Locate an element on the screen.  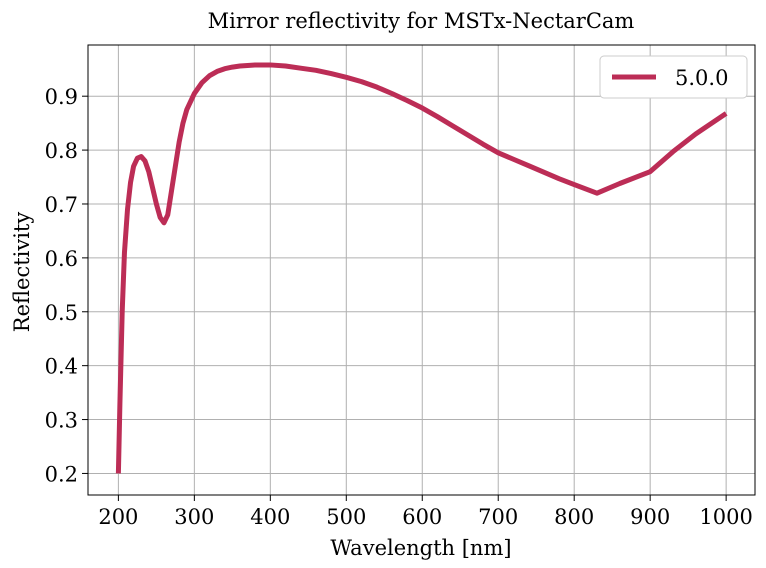
x-tick-label: 700 is located at coordinates (498, 517).